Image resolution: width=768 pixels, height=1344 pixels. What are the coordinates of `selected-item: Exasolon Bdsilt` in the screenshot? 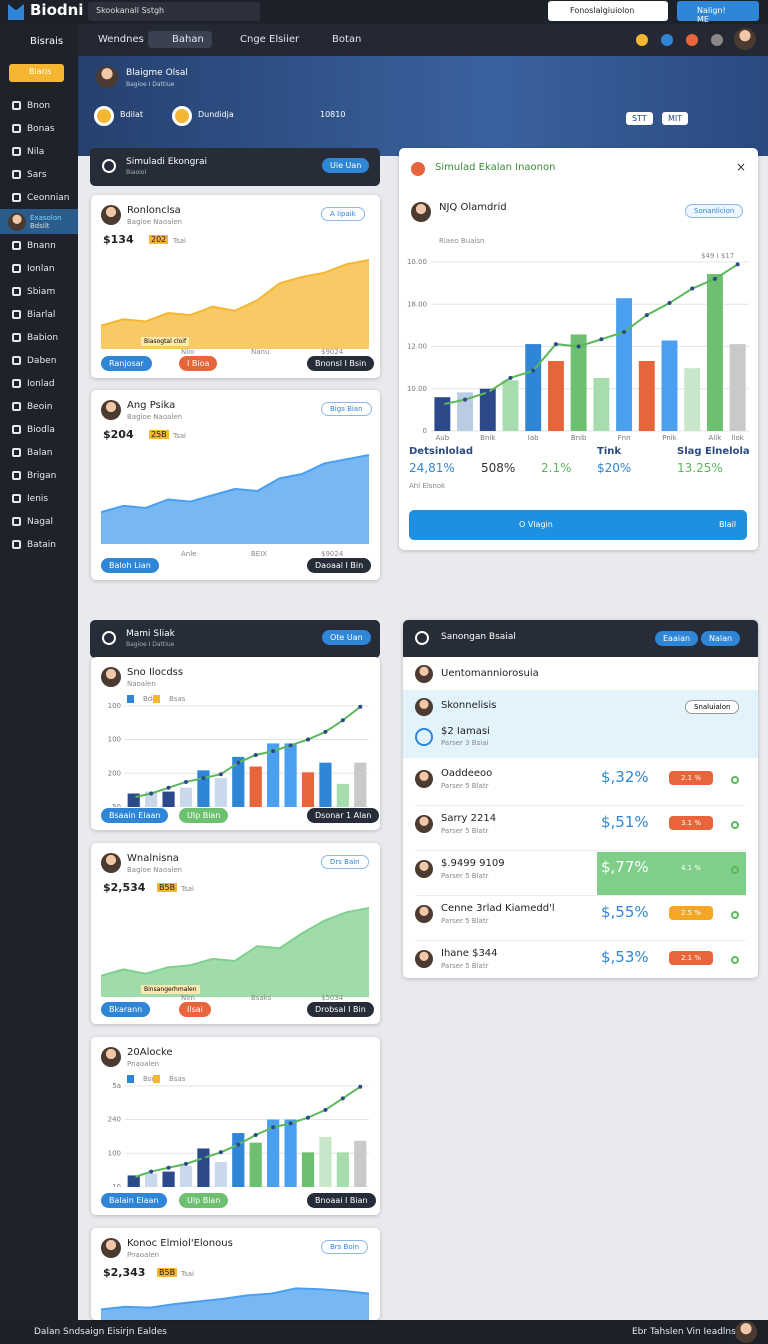 It's located at (39, 221).